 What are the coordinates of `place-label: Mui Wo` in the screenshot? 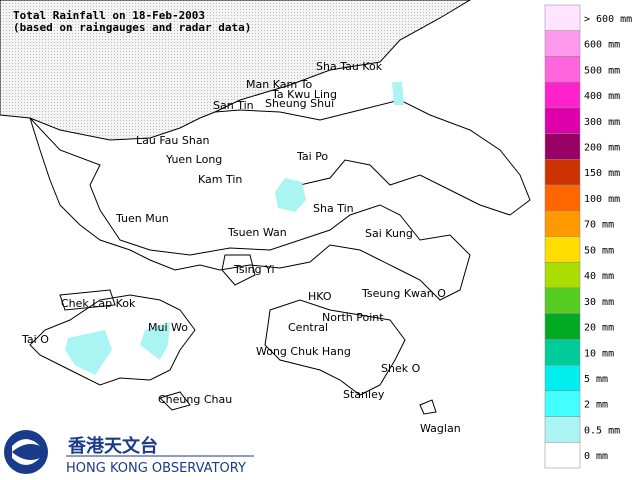 It's located at (168, 327).